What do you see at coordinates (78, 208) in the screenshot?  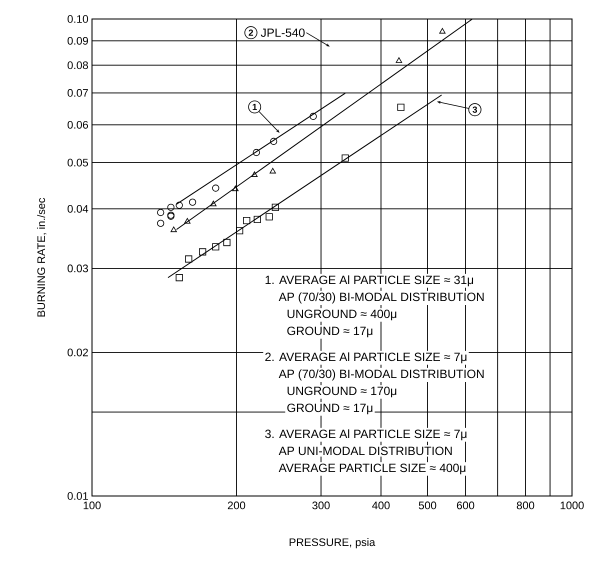 I see `y-tick-label: 0.04` at bounding box center [78, 208].